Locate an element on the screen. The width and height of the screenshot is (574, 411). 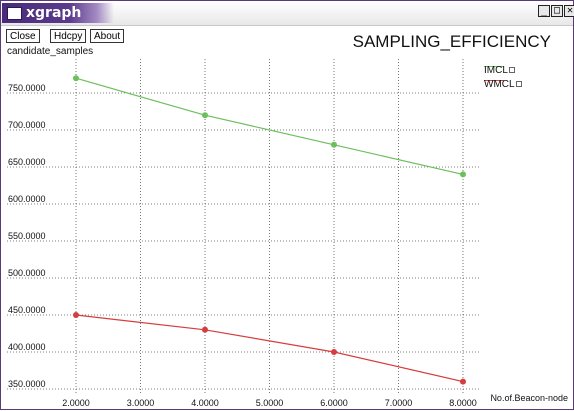
legend-label-wmcl: WMCL is located at coordinates (499, 84).